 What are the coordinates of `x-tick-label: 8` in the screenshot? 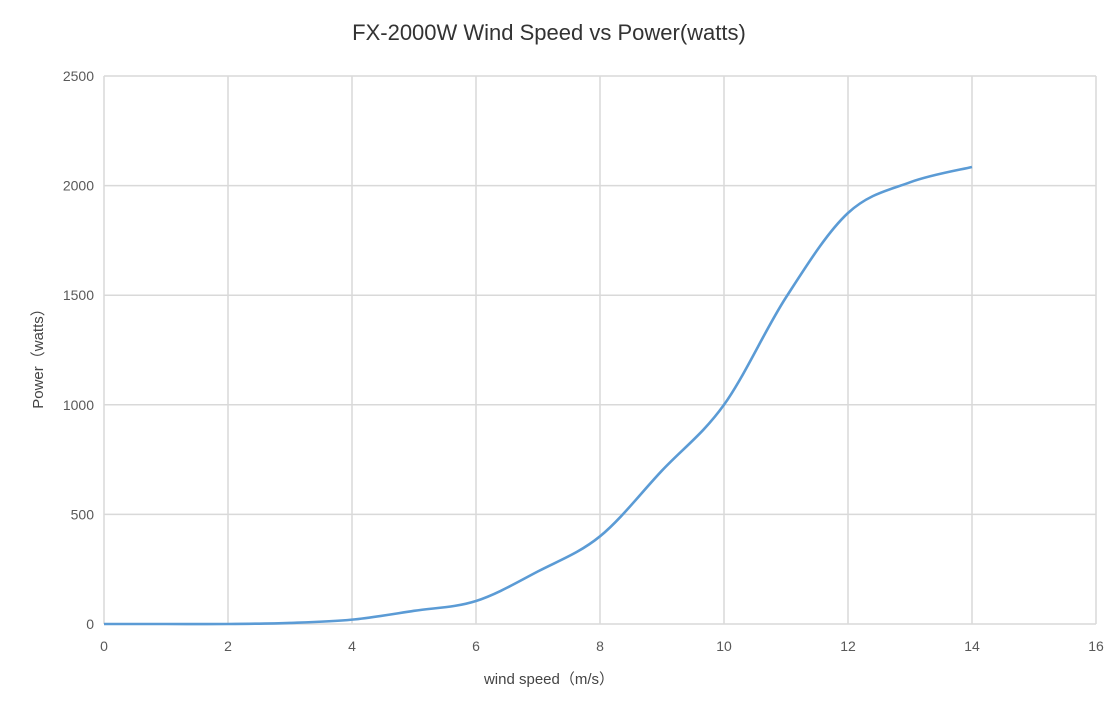 It's located at (600, 646).